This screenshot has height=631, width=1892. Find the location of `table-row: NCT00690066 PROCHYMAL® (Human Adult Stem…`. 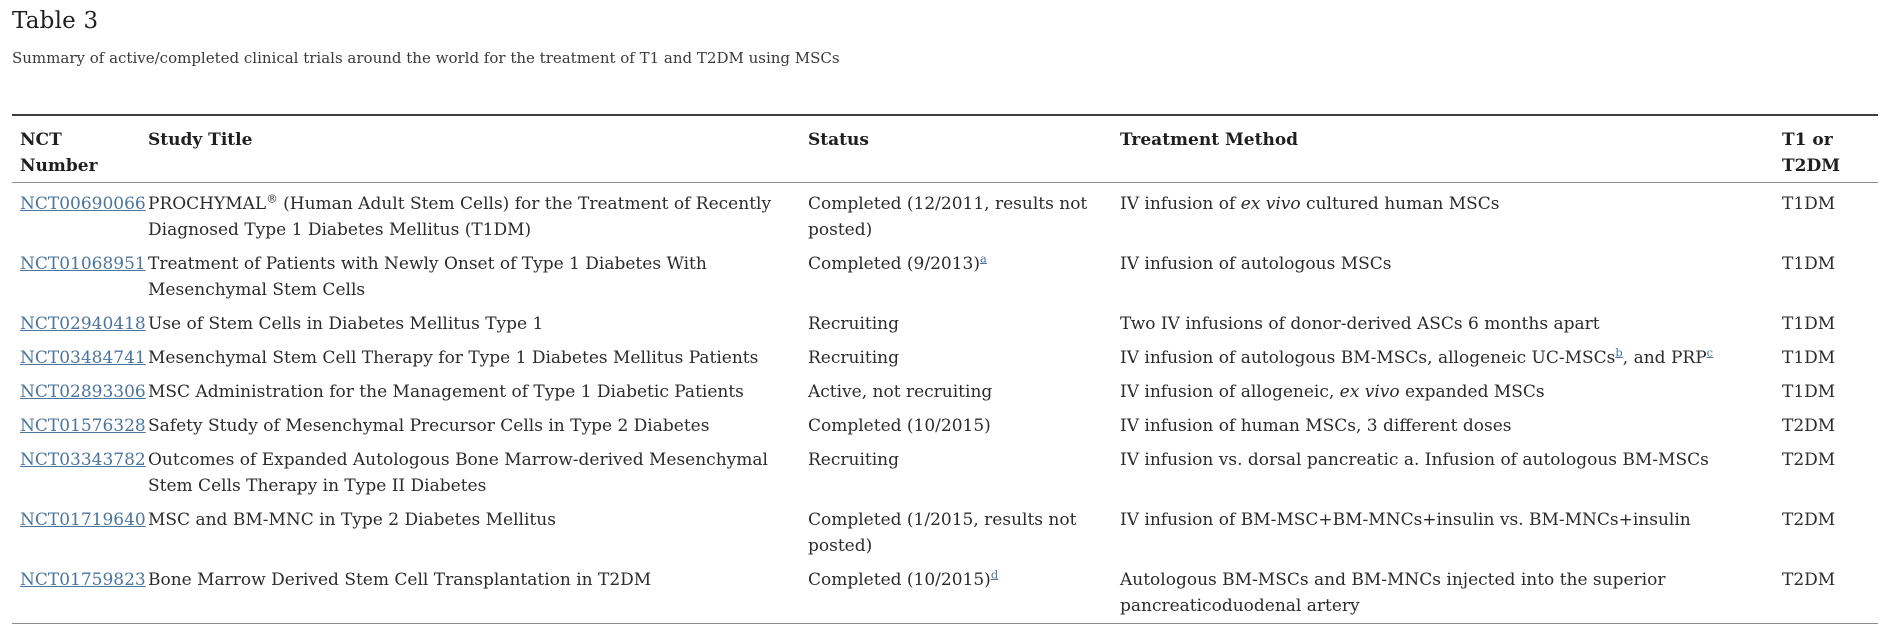

table-row: NCT00690066 PROCHYMAL® (Human Adult Stem… is located at coordinates (945, 215).